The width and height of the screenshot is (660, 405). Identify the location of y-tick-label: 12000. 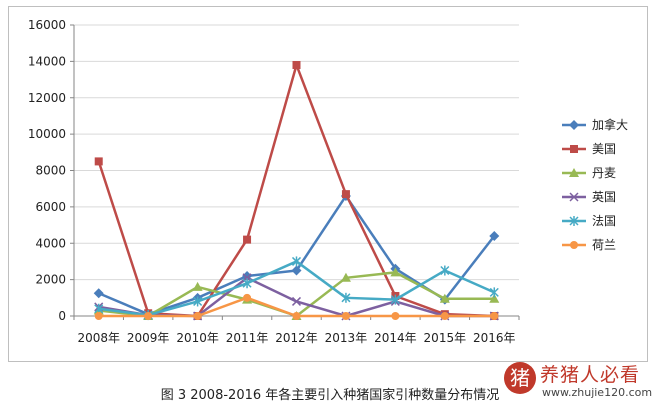
(47, 98).